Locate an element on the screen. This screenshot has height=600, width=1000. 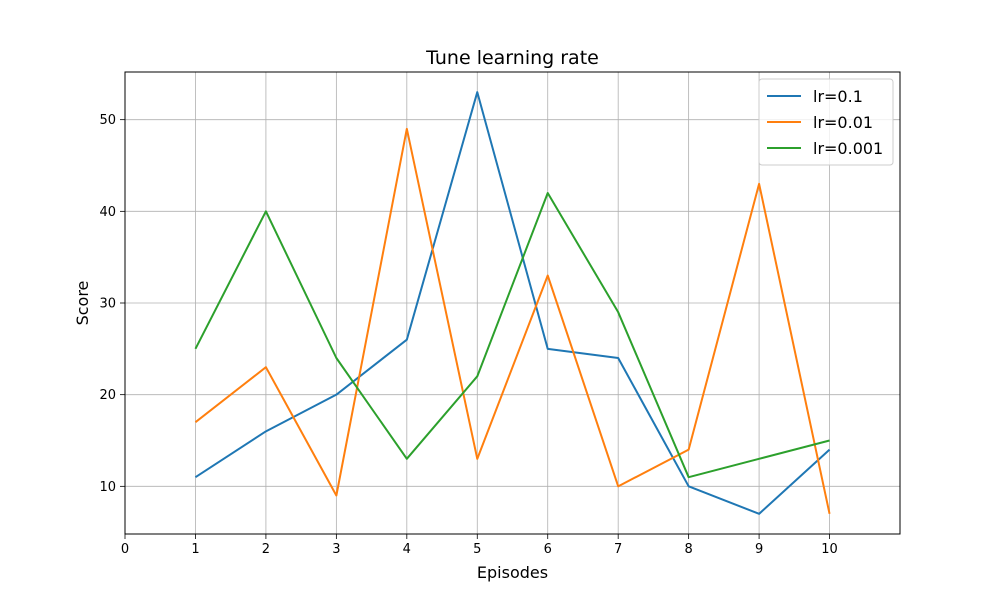
y-tick-label: 50 is located at coordinates (107, 120).